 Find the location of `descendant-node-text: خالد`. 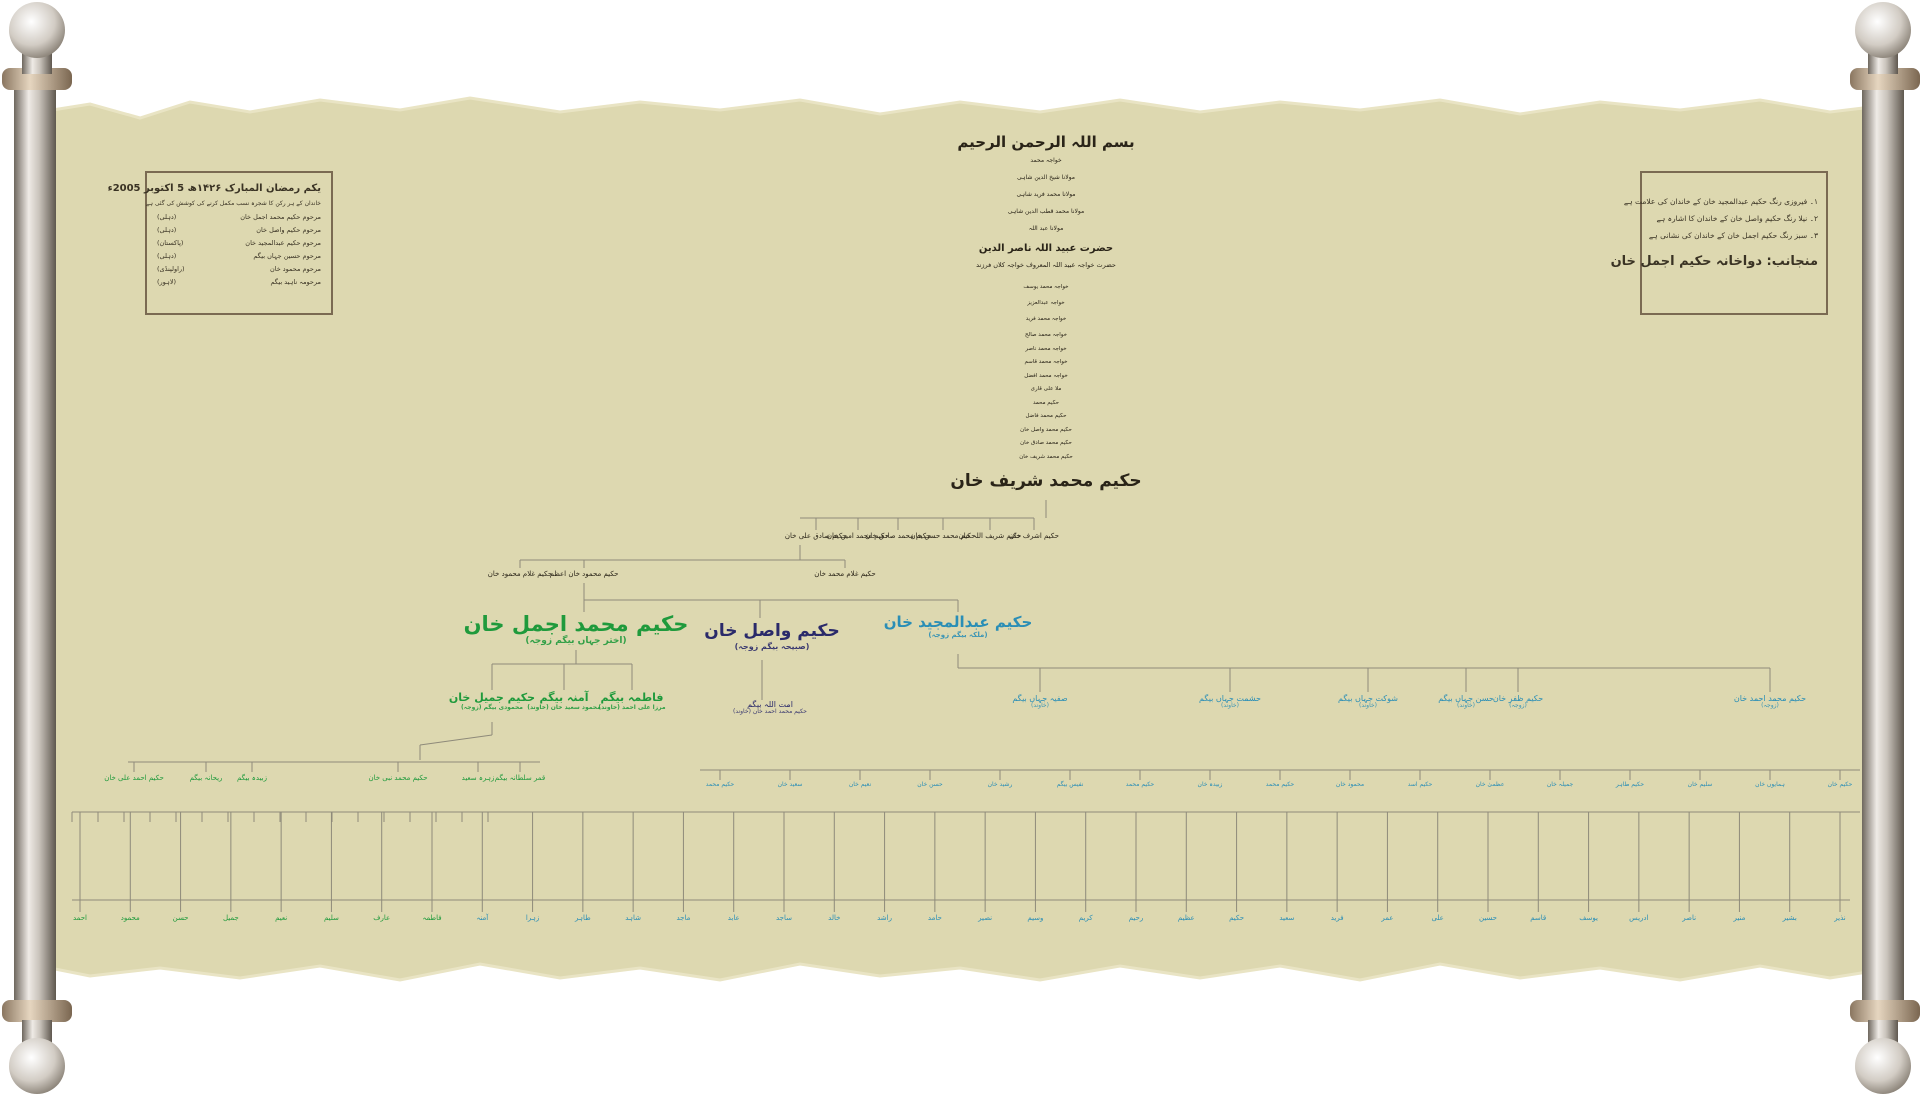

descendant-node-text: خالد is located at coordinates (834, 918).